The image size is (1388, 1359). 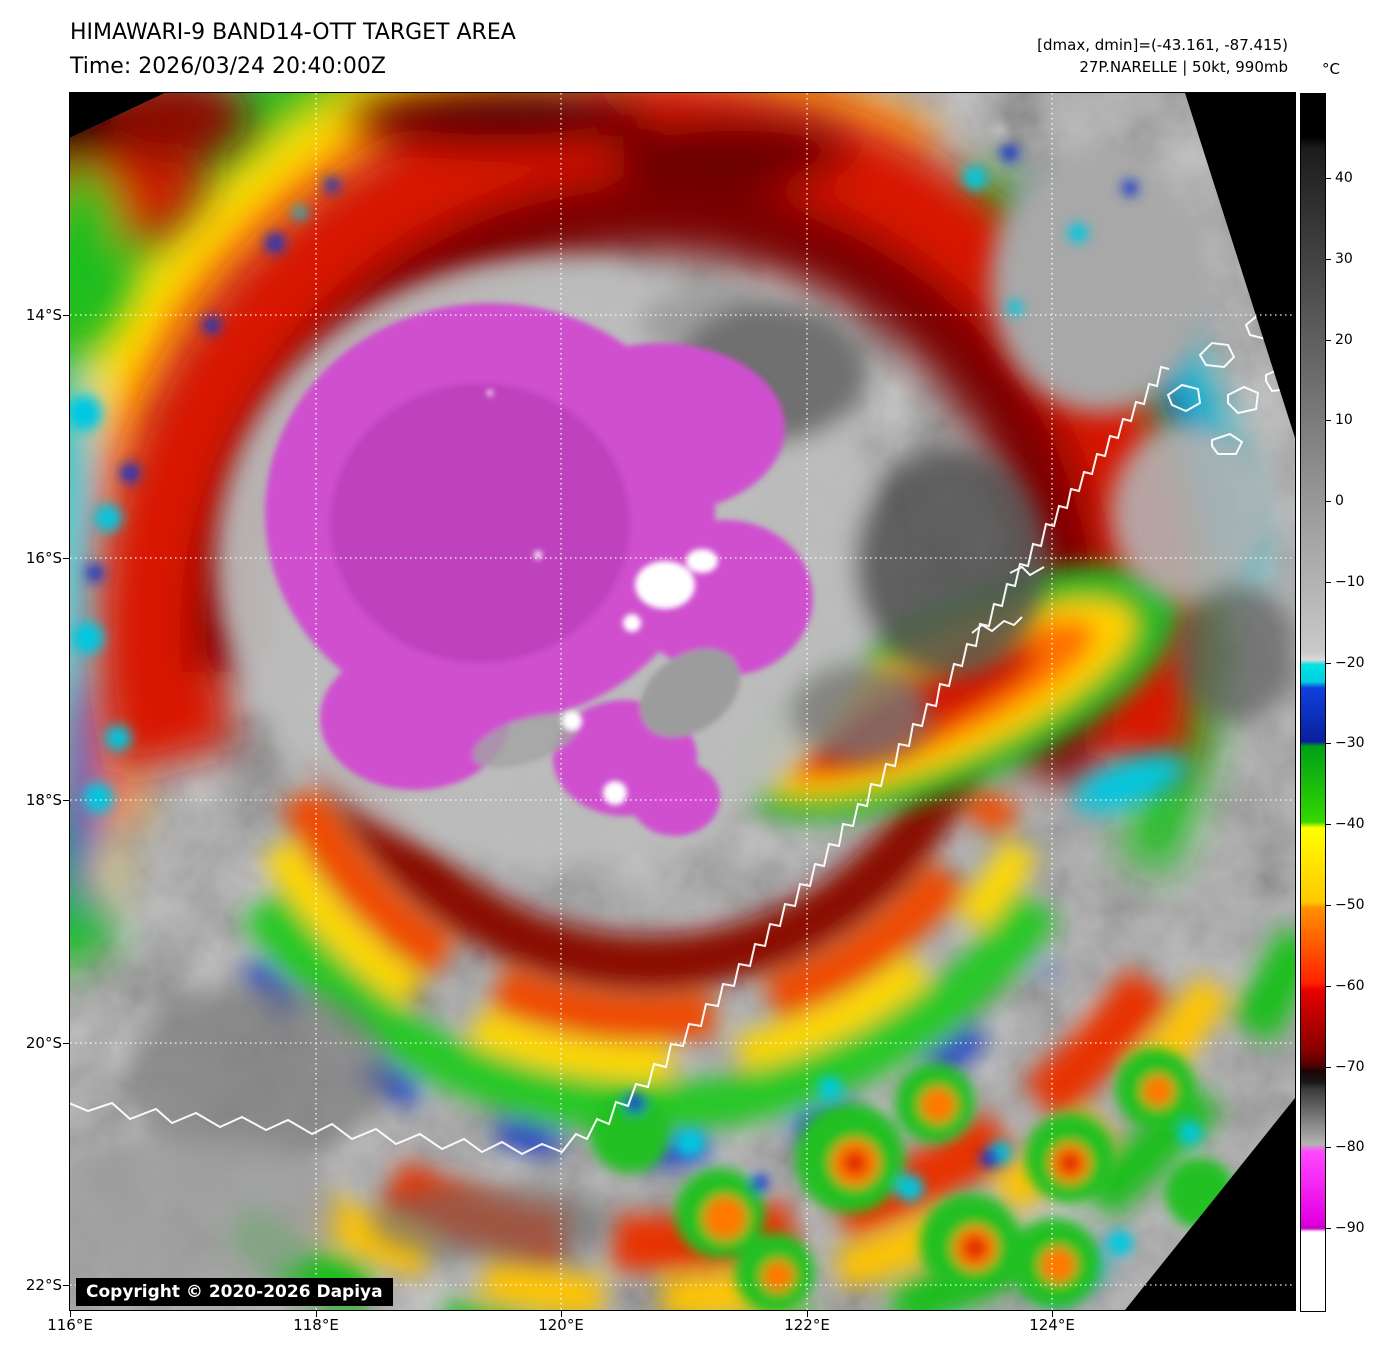 What do you see at coordinates (1350, 582) in the screenshot?
I see `colorbar-tick-label: −10` at bounding box center [1350, 582].